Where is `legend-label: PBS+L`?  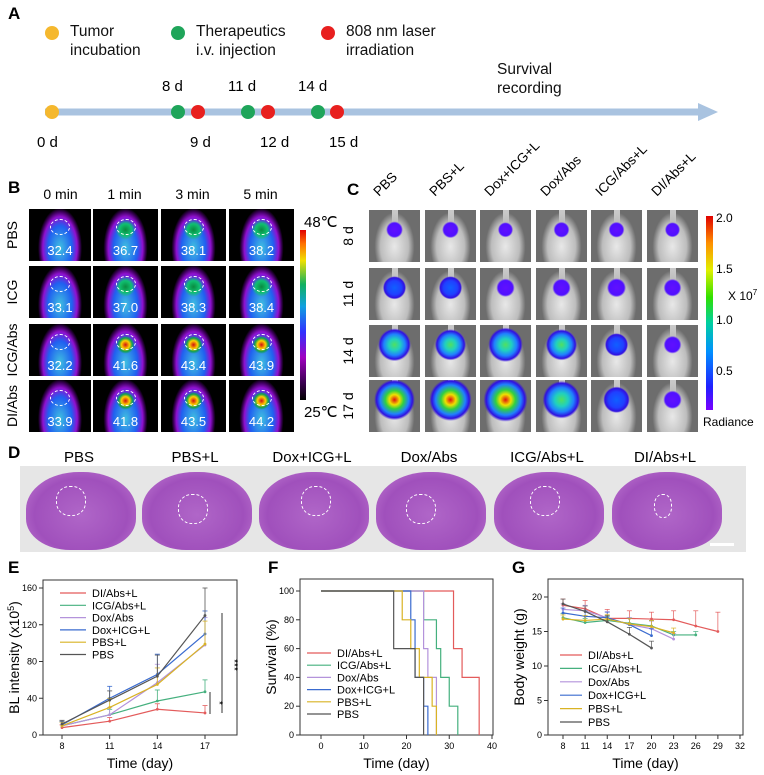
legend-label: PBS+L is located at coordinates (354, 703).